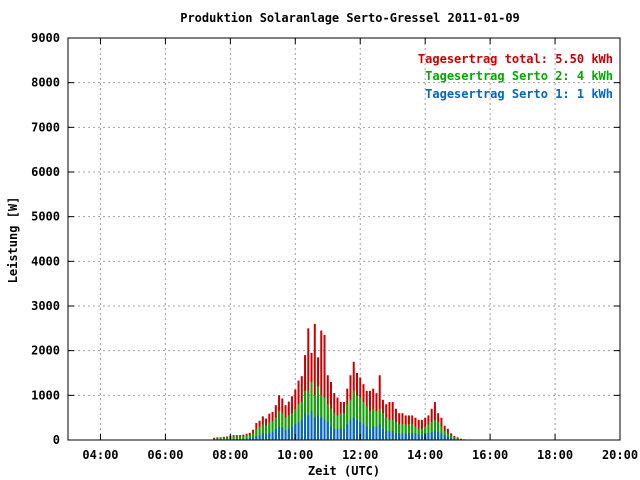  Describe the element at coordinates (45, 306) in the screenshot. I see `y-tick-label: 3000` at that location.